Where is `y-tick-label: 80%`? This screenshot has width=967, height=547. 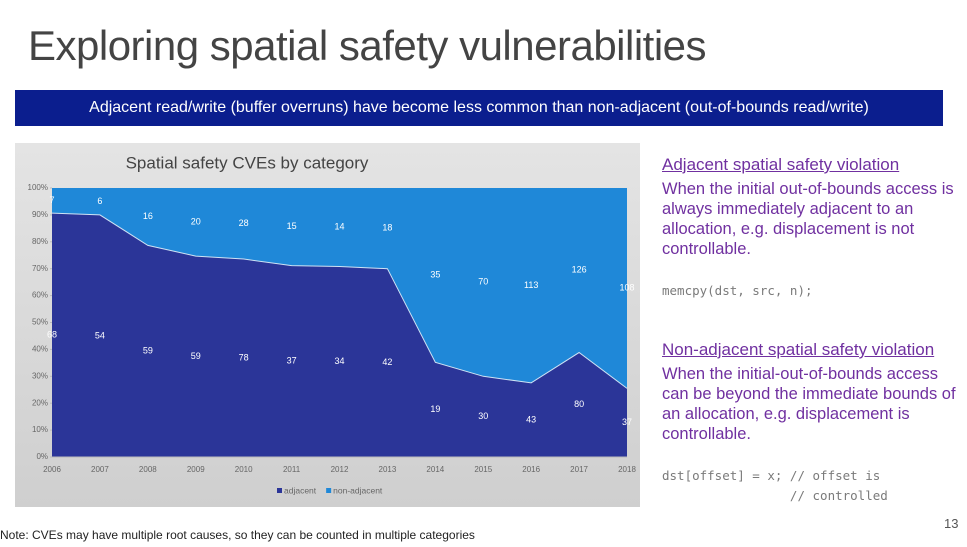
y-tick-label: 80% is located at coordinates (40, 241).